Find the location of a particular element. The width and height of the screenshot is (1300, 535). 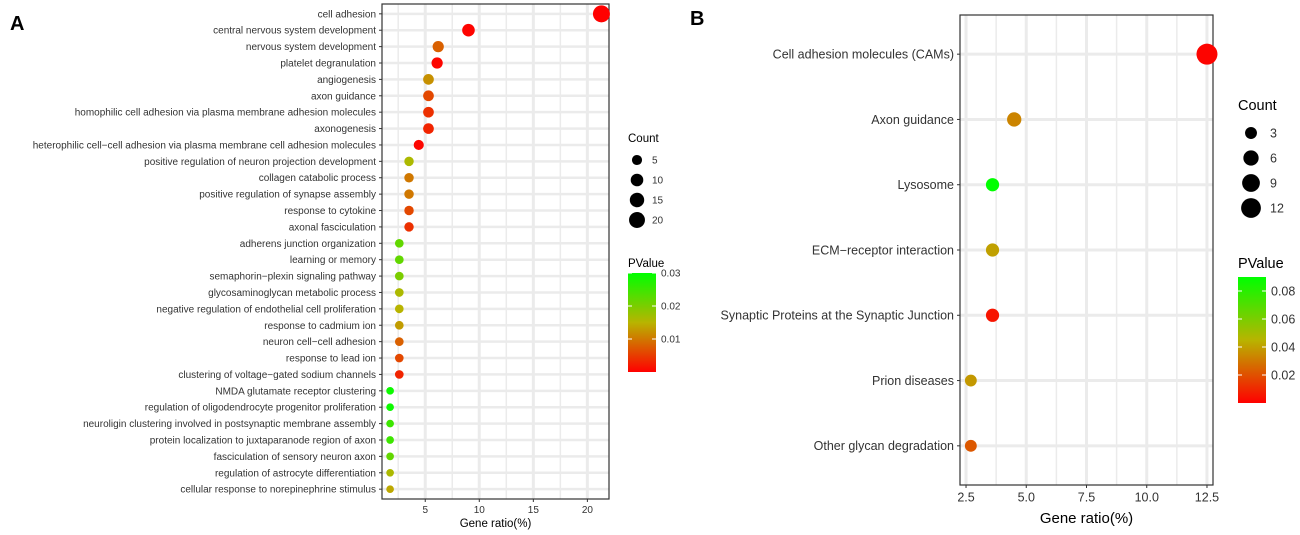

panel-letter-b: B is located at coordinates (697, 19).